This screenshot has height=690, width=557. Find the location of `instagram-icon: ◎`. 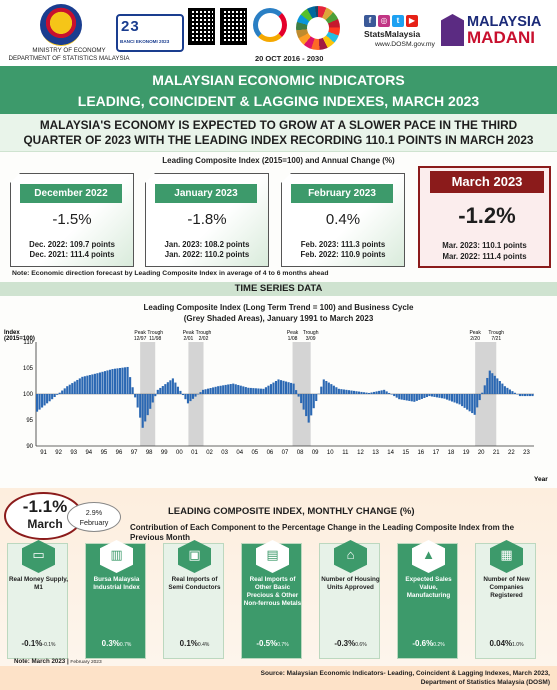

instagram-icon: ◎ is located at coordinates (384, 21).